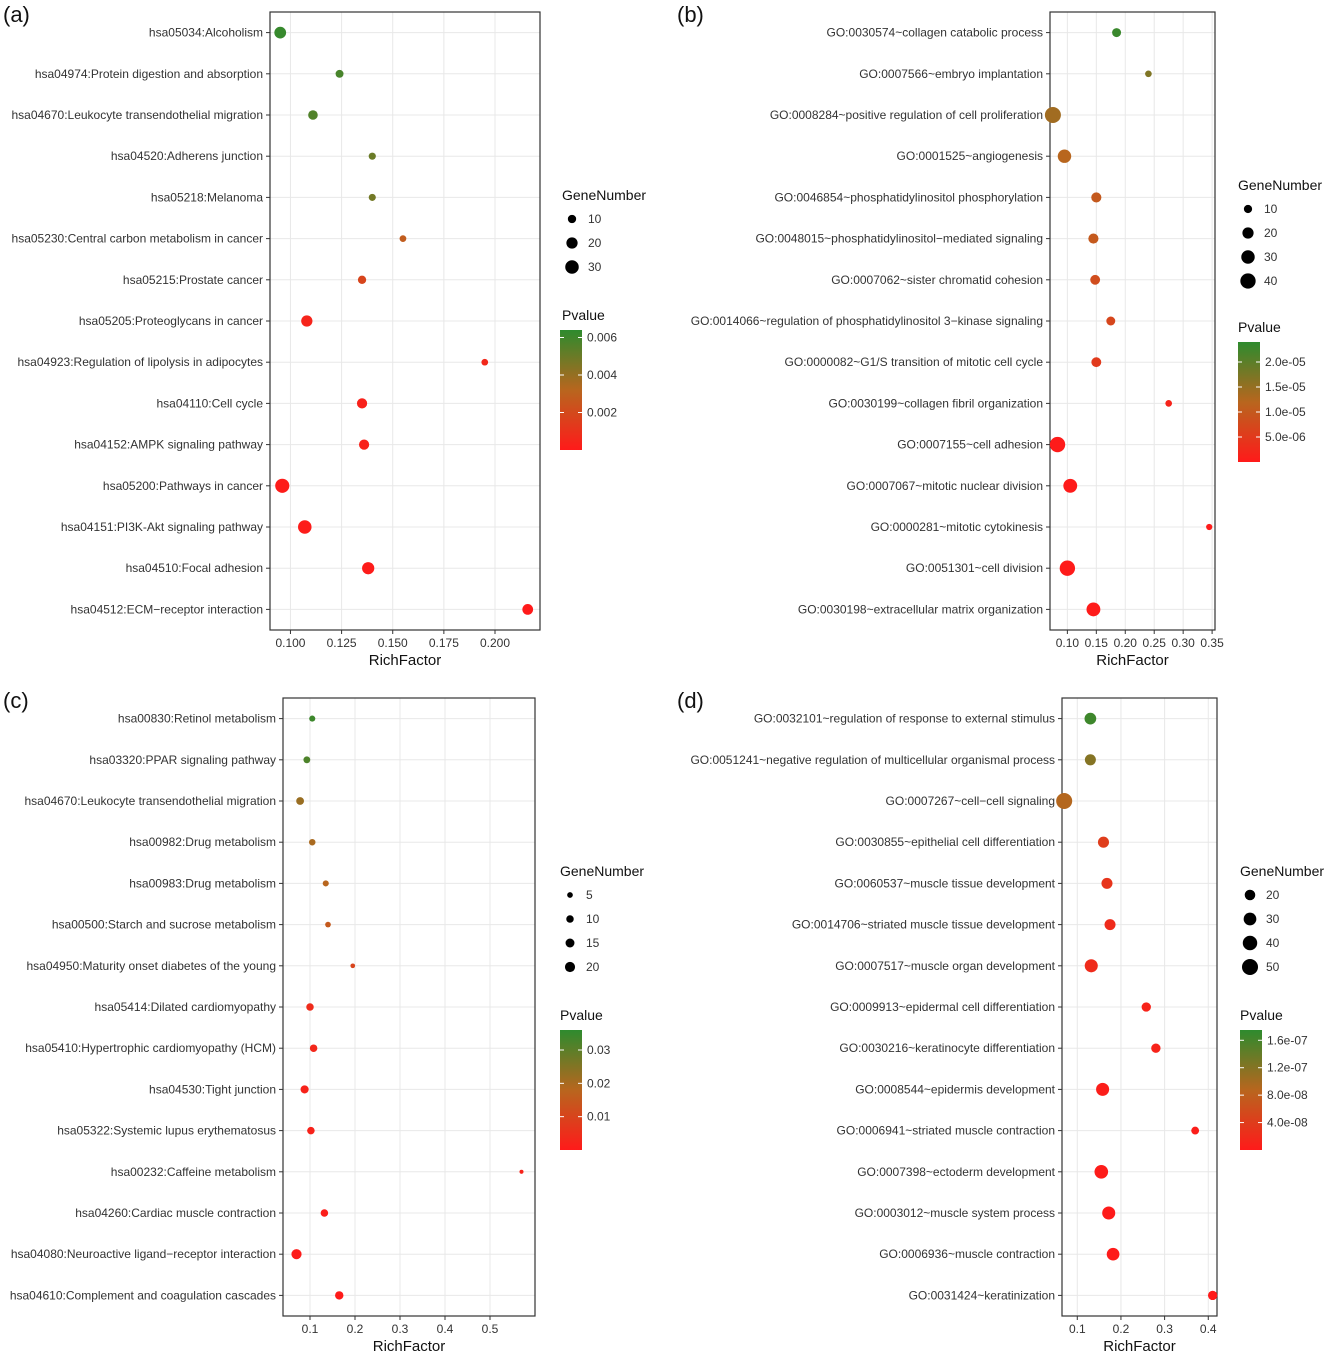  Describe the element at coordinates (1287, 1040) in the screenshot. I see `color-tick-label: 1.6e-07` at that location.